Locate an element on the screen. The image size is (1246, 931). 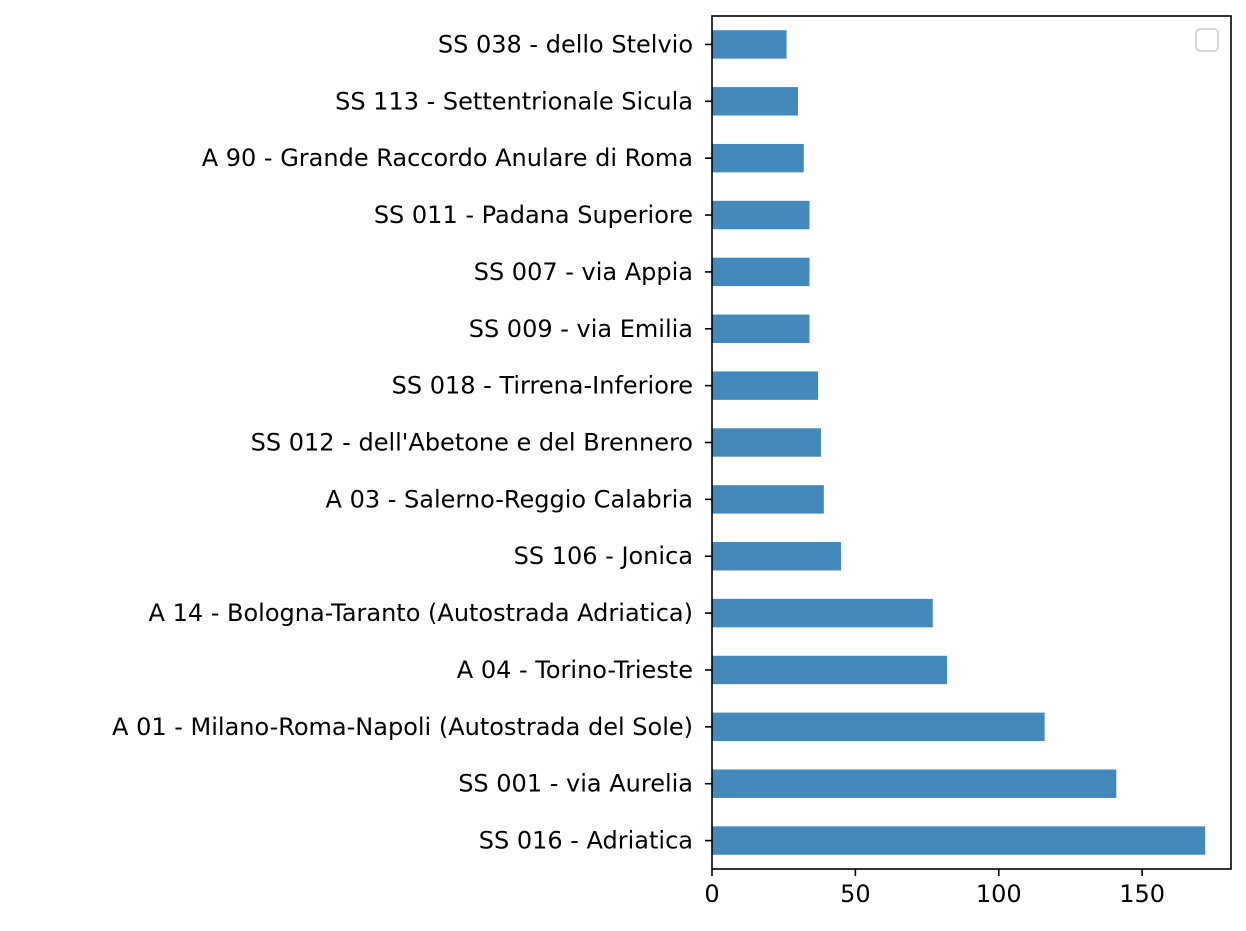
y-tick-label: SS 113 - Settentrionale Sicula is located at coordinates (514, 101).